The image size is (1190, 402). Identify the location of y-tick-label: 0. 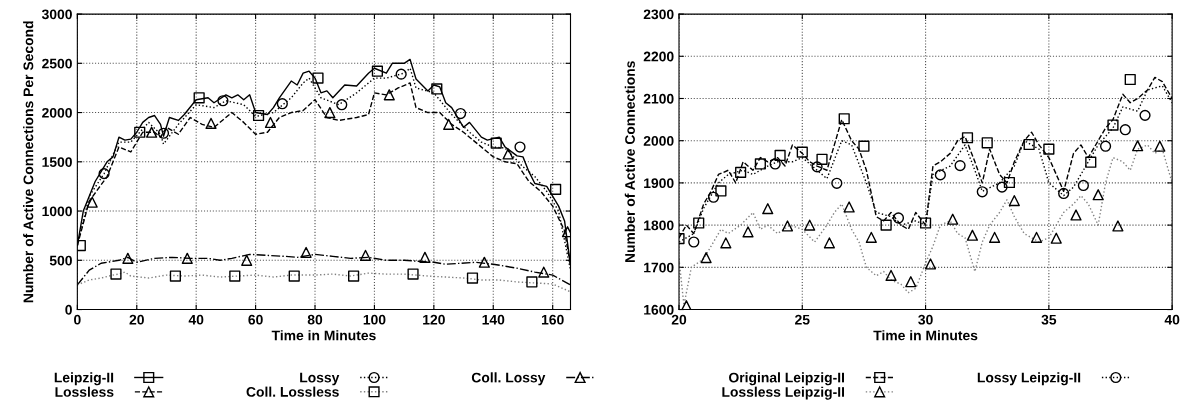
(68, 309).